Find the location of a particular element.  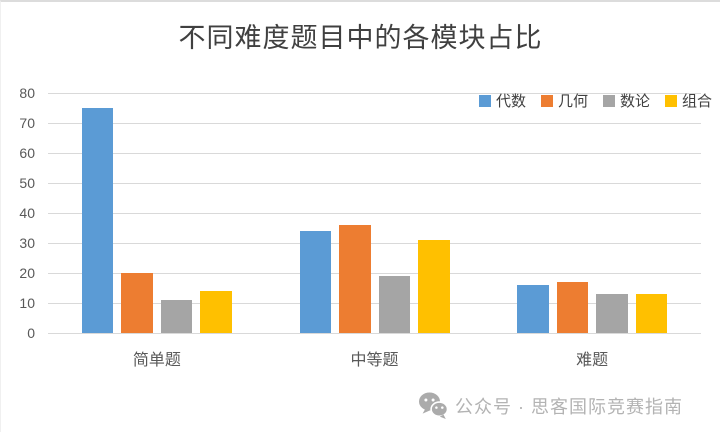

legend-item: 数论 is located at coordinates (626, 100).